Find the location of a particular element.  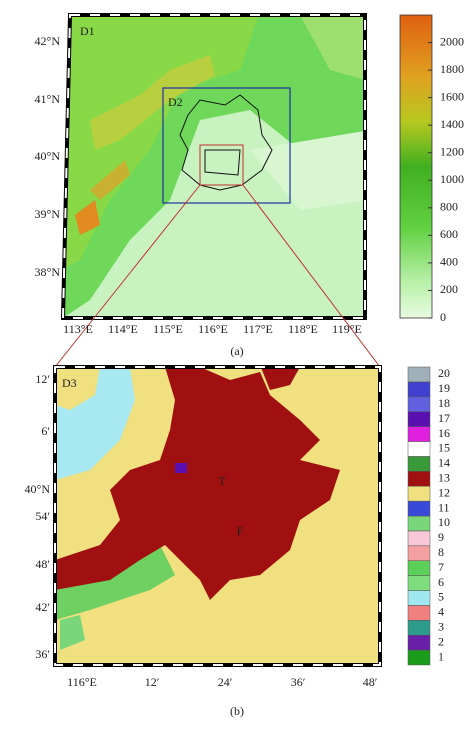

colorbar-tick-label: 1000 is located at coordinates (452, 179).